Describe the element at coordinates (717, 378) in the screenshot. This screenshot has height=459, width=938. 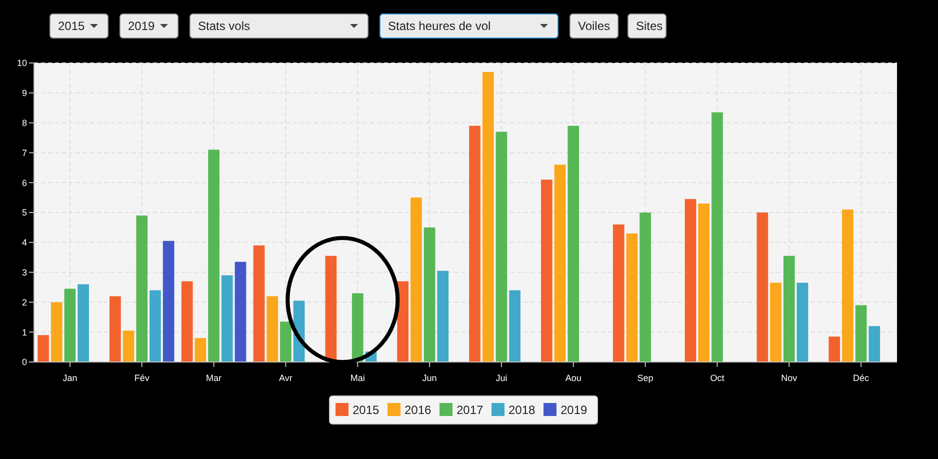
I see `x-tick-label: Oct` at that location.